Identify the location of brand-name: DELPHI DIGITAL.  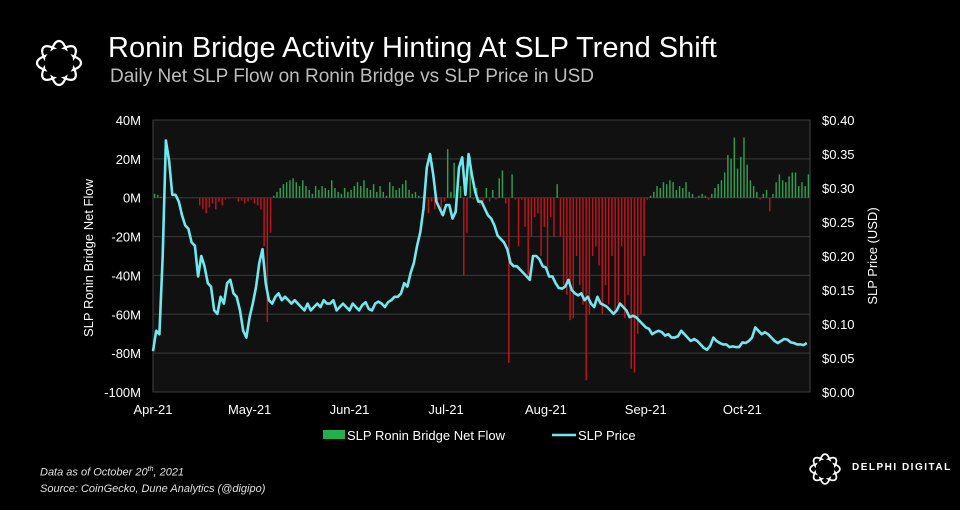
(902, 467).